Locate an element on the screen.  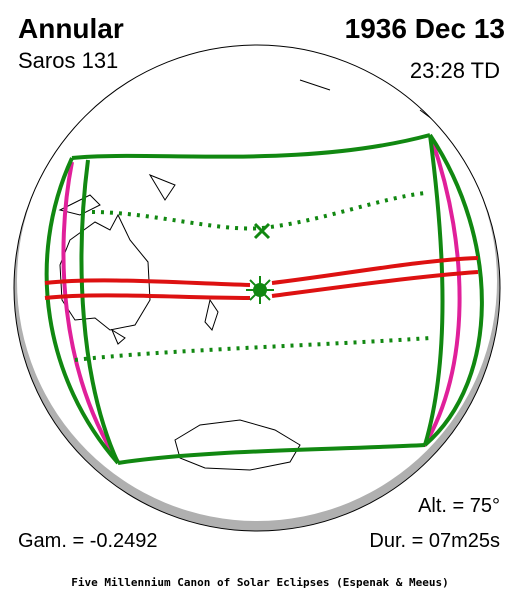
gamma: Gam. = -0.2492 is located at coordinates (88, 541).